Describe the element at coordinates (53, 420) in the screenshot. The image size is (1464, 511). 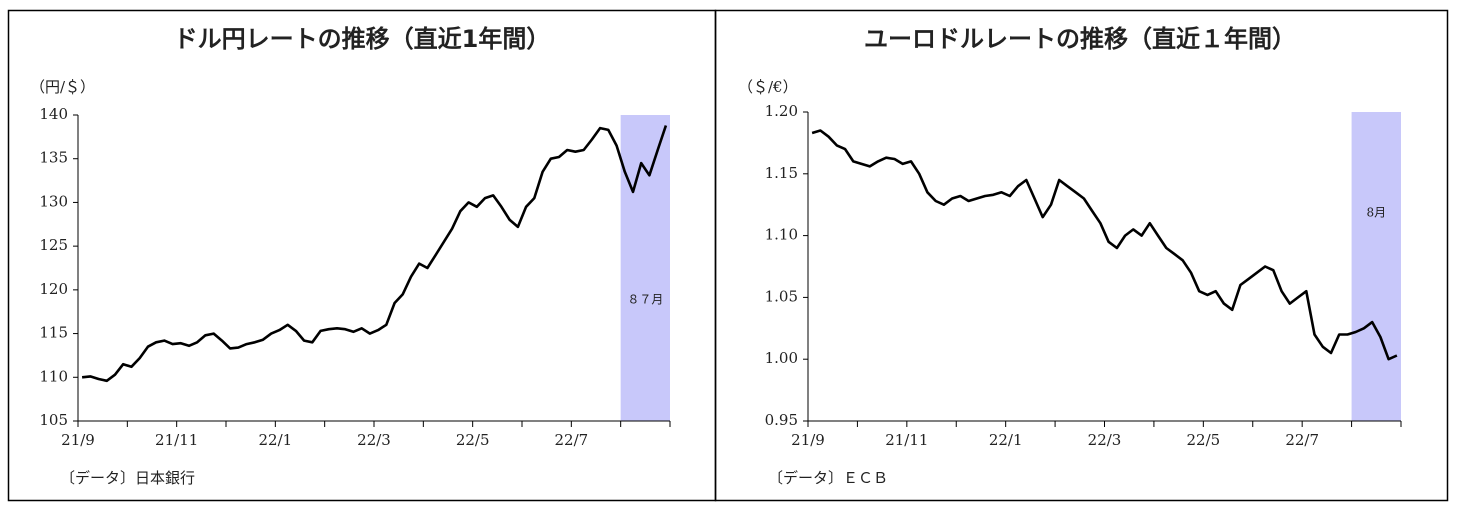
I see `y-tick-label: 105` at that location.